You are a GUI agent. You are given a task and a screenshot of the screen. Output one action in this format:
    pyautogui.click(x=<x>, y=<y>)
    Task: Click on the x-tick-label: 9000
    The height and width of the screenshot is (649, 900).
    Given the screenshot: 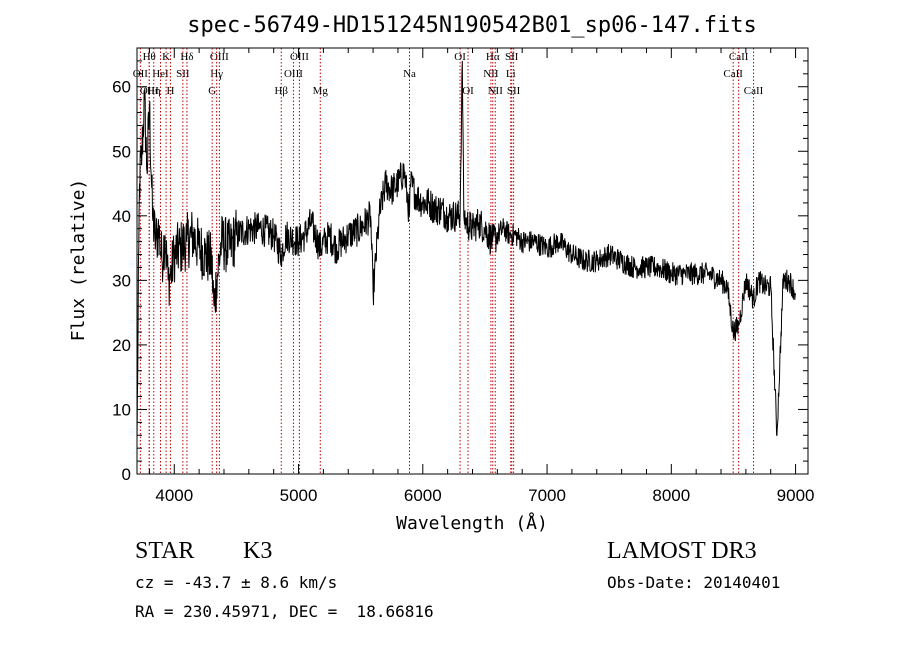 What is the action you would take?
    pyautogui.click(x=796, y=495)
    